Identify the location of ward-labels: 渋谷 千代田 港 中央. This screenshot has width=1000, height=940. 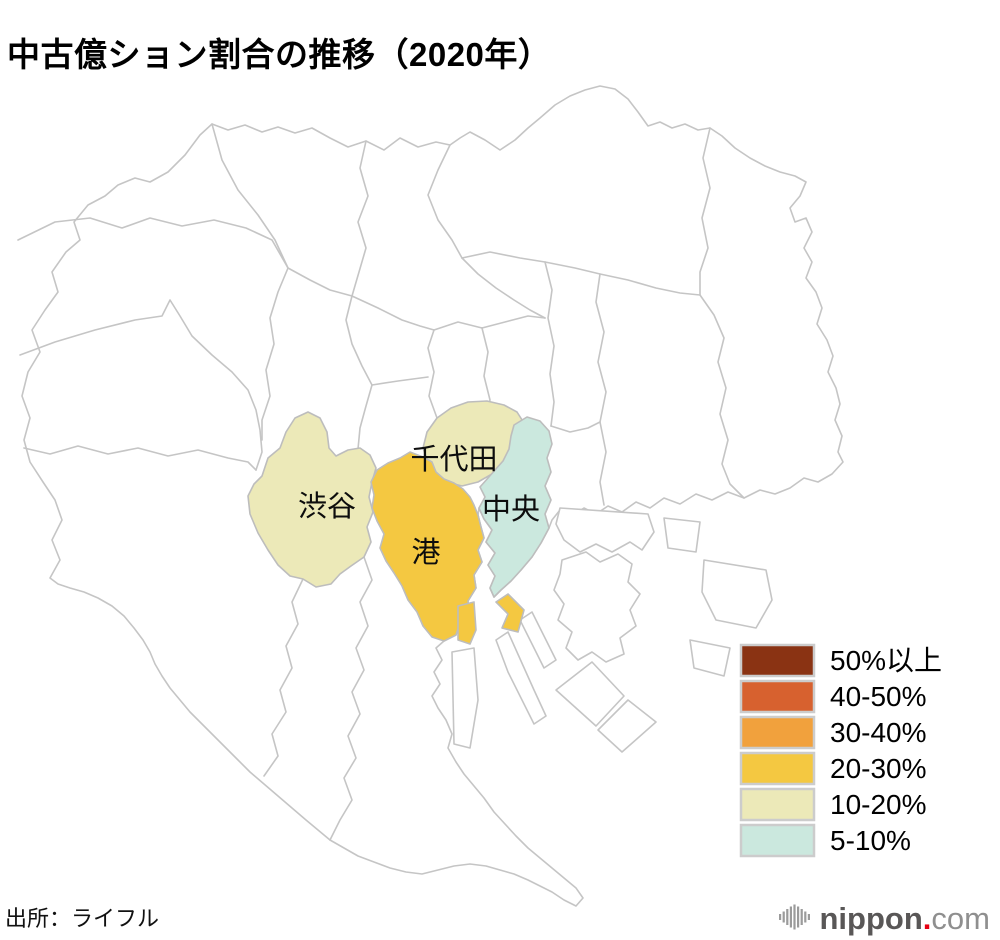
(419, 506).